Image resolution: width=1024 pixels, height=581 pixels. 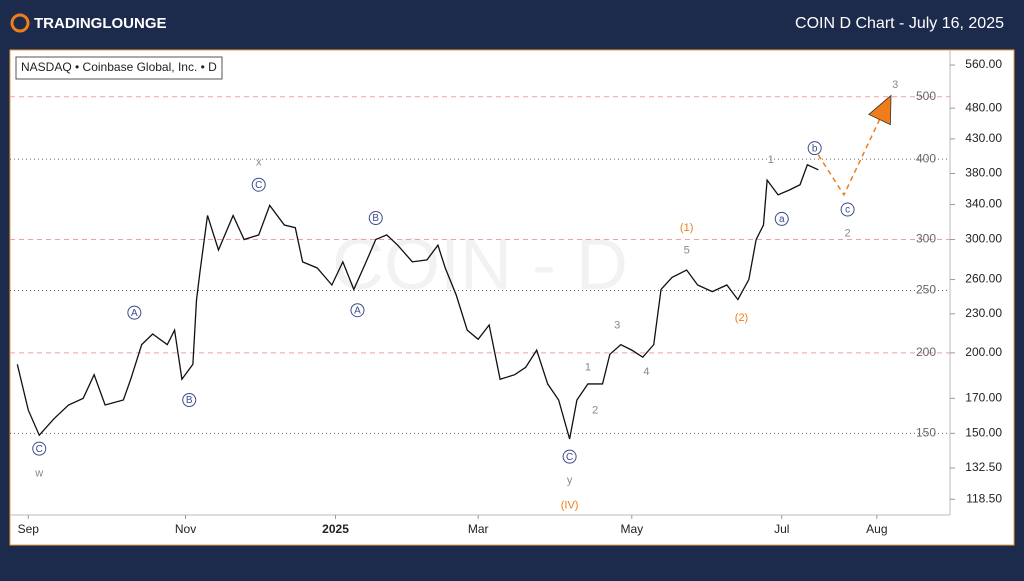 I want to click on y-tick-label: 150.00, so click(x=983, y=433).